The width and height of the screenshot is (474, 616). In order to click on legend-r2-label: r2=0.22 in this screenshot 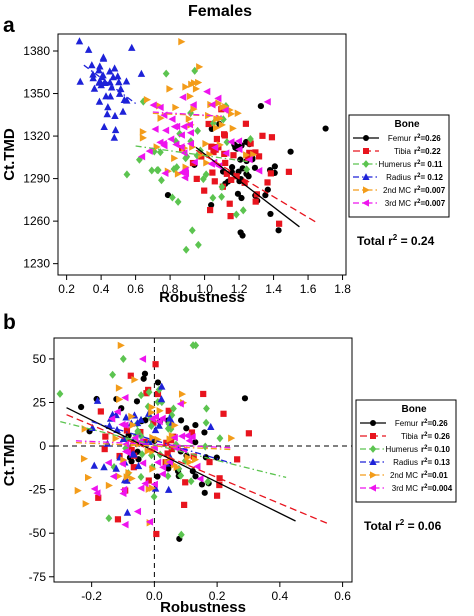, I will do `click(427, 151)`.